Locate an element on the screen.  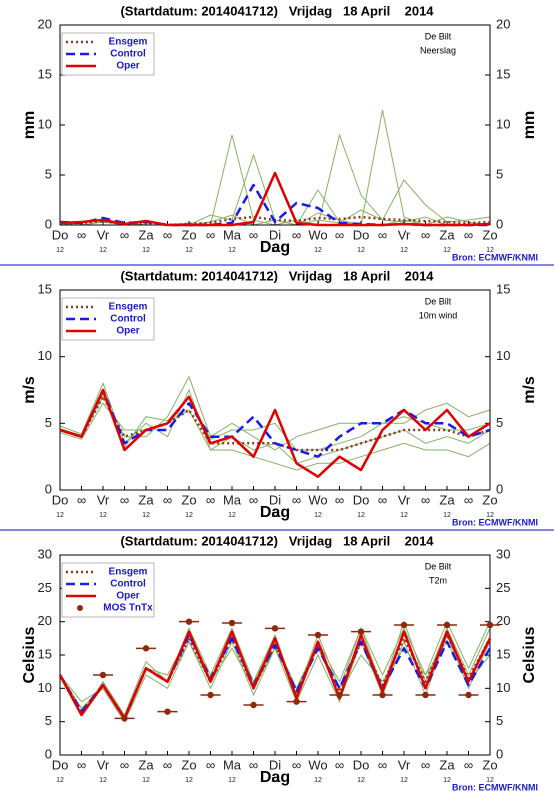
legend-label: MOS TnTx is located at coordinates (128, 608).